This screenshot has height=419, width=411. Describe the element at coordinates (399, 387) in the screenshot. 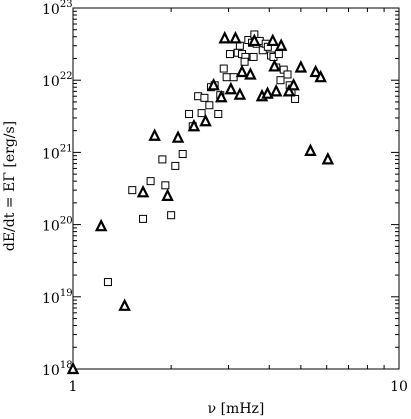

I see `x-tick-label: 10` at that location.